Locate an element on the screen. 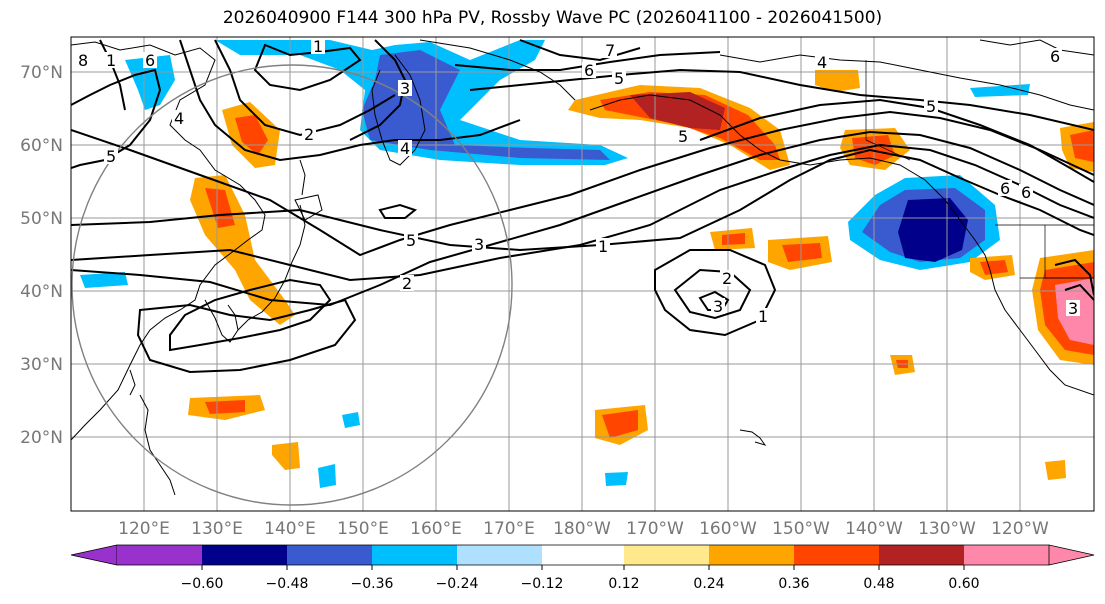 The height and width of the screenshot is (604, 1105). contour-5-north is located at coordinates (781, 99).